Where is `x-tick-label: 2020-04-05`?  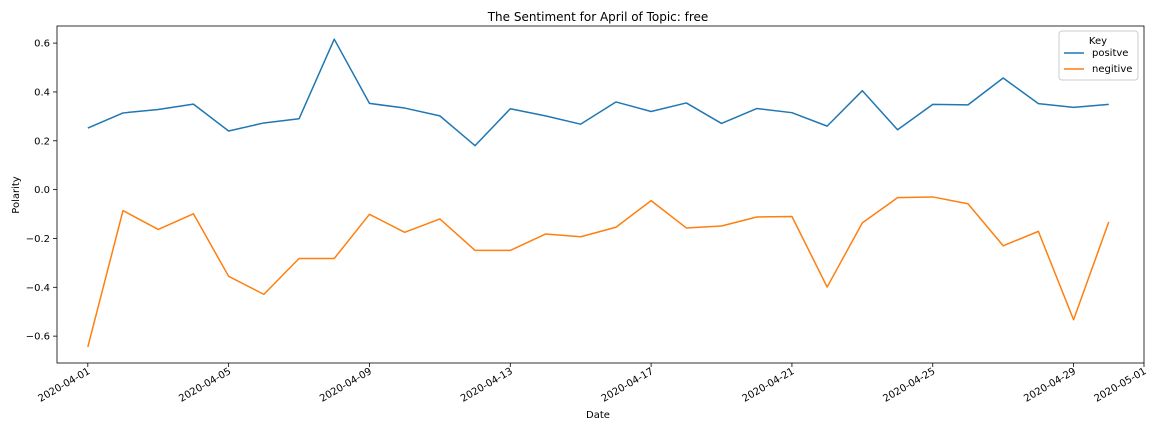
x-tick-label: 2020-04-05 is located at coordinates (205, 385).